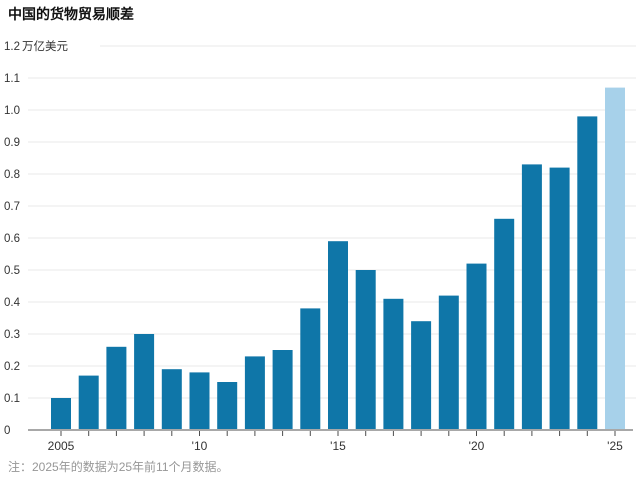 The image size is (642, 483). I want to click on bar-2010, so click(199, 401).